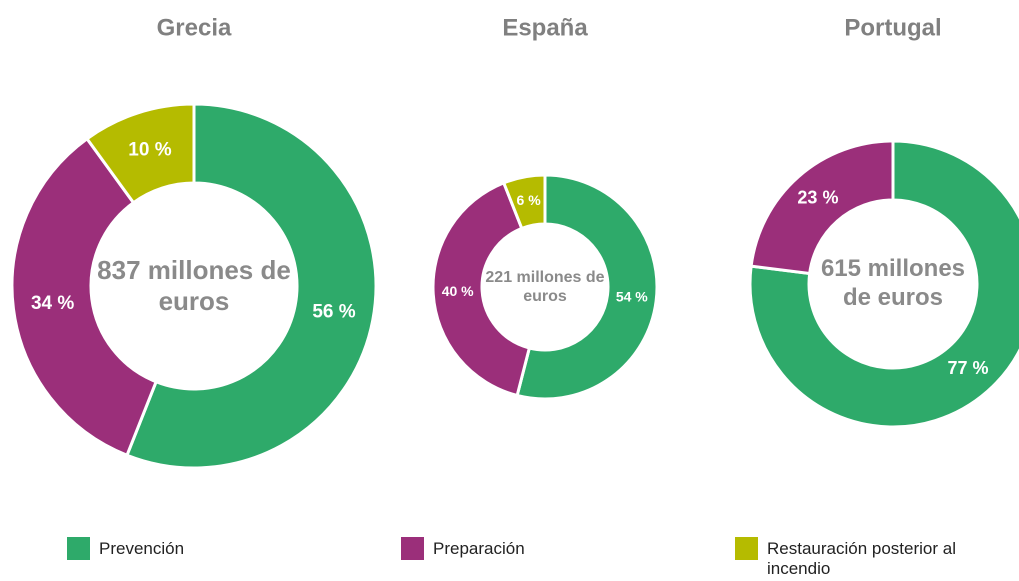 The height and width of the screenshot is (581, 1019). Describe the element at coordinates (52, 303) in the screenshot. I see `data-label: 34 %` at that location.